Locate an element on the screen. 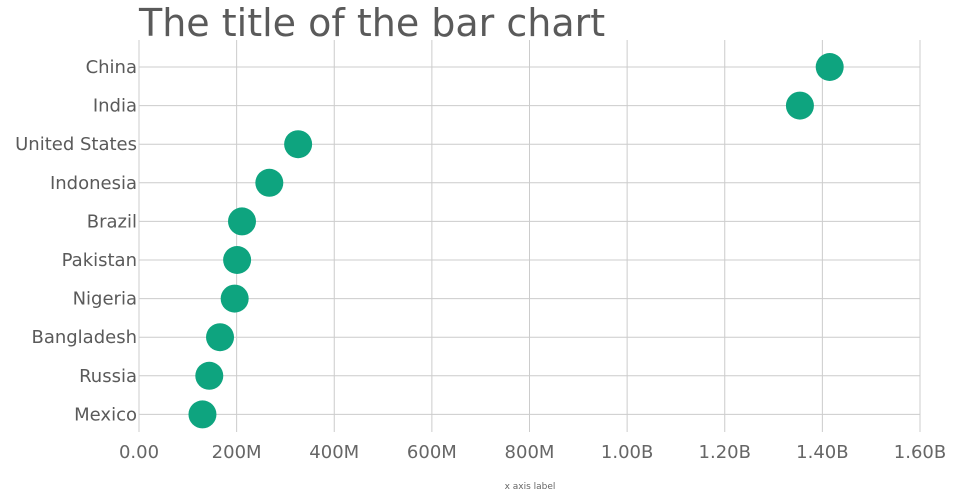 Image resolution: width=960 pixels, height=500 pixels. x-tick-label: 400M is located at coordinates (334, 452).